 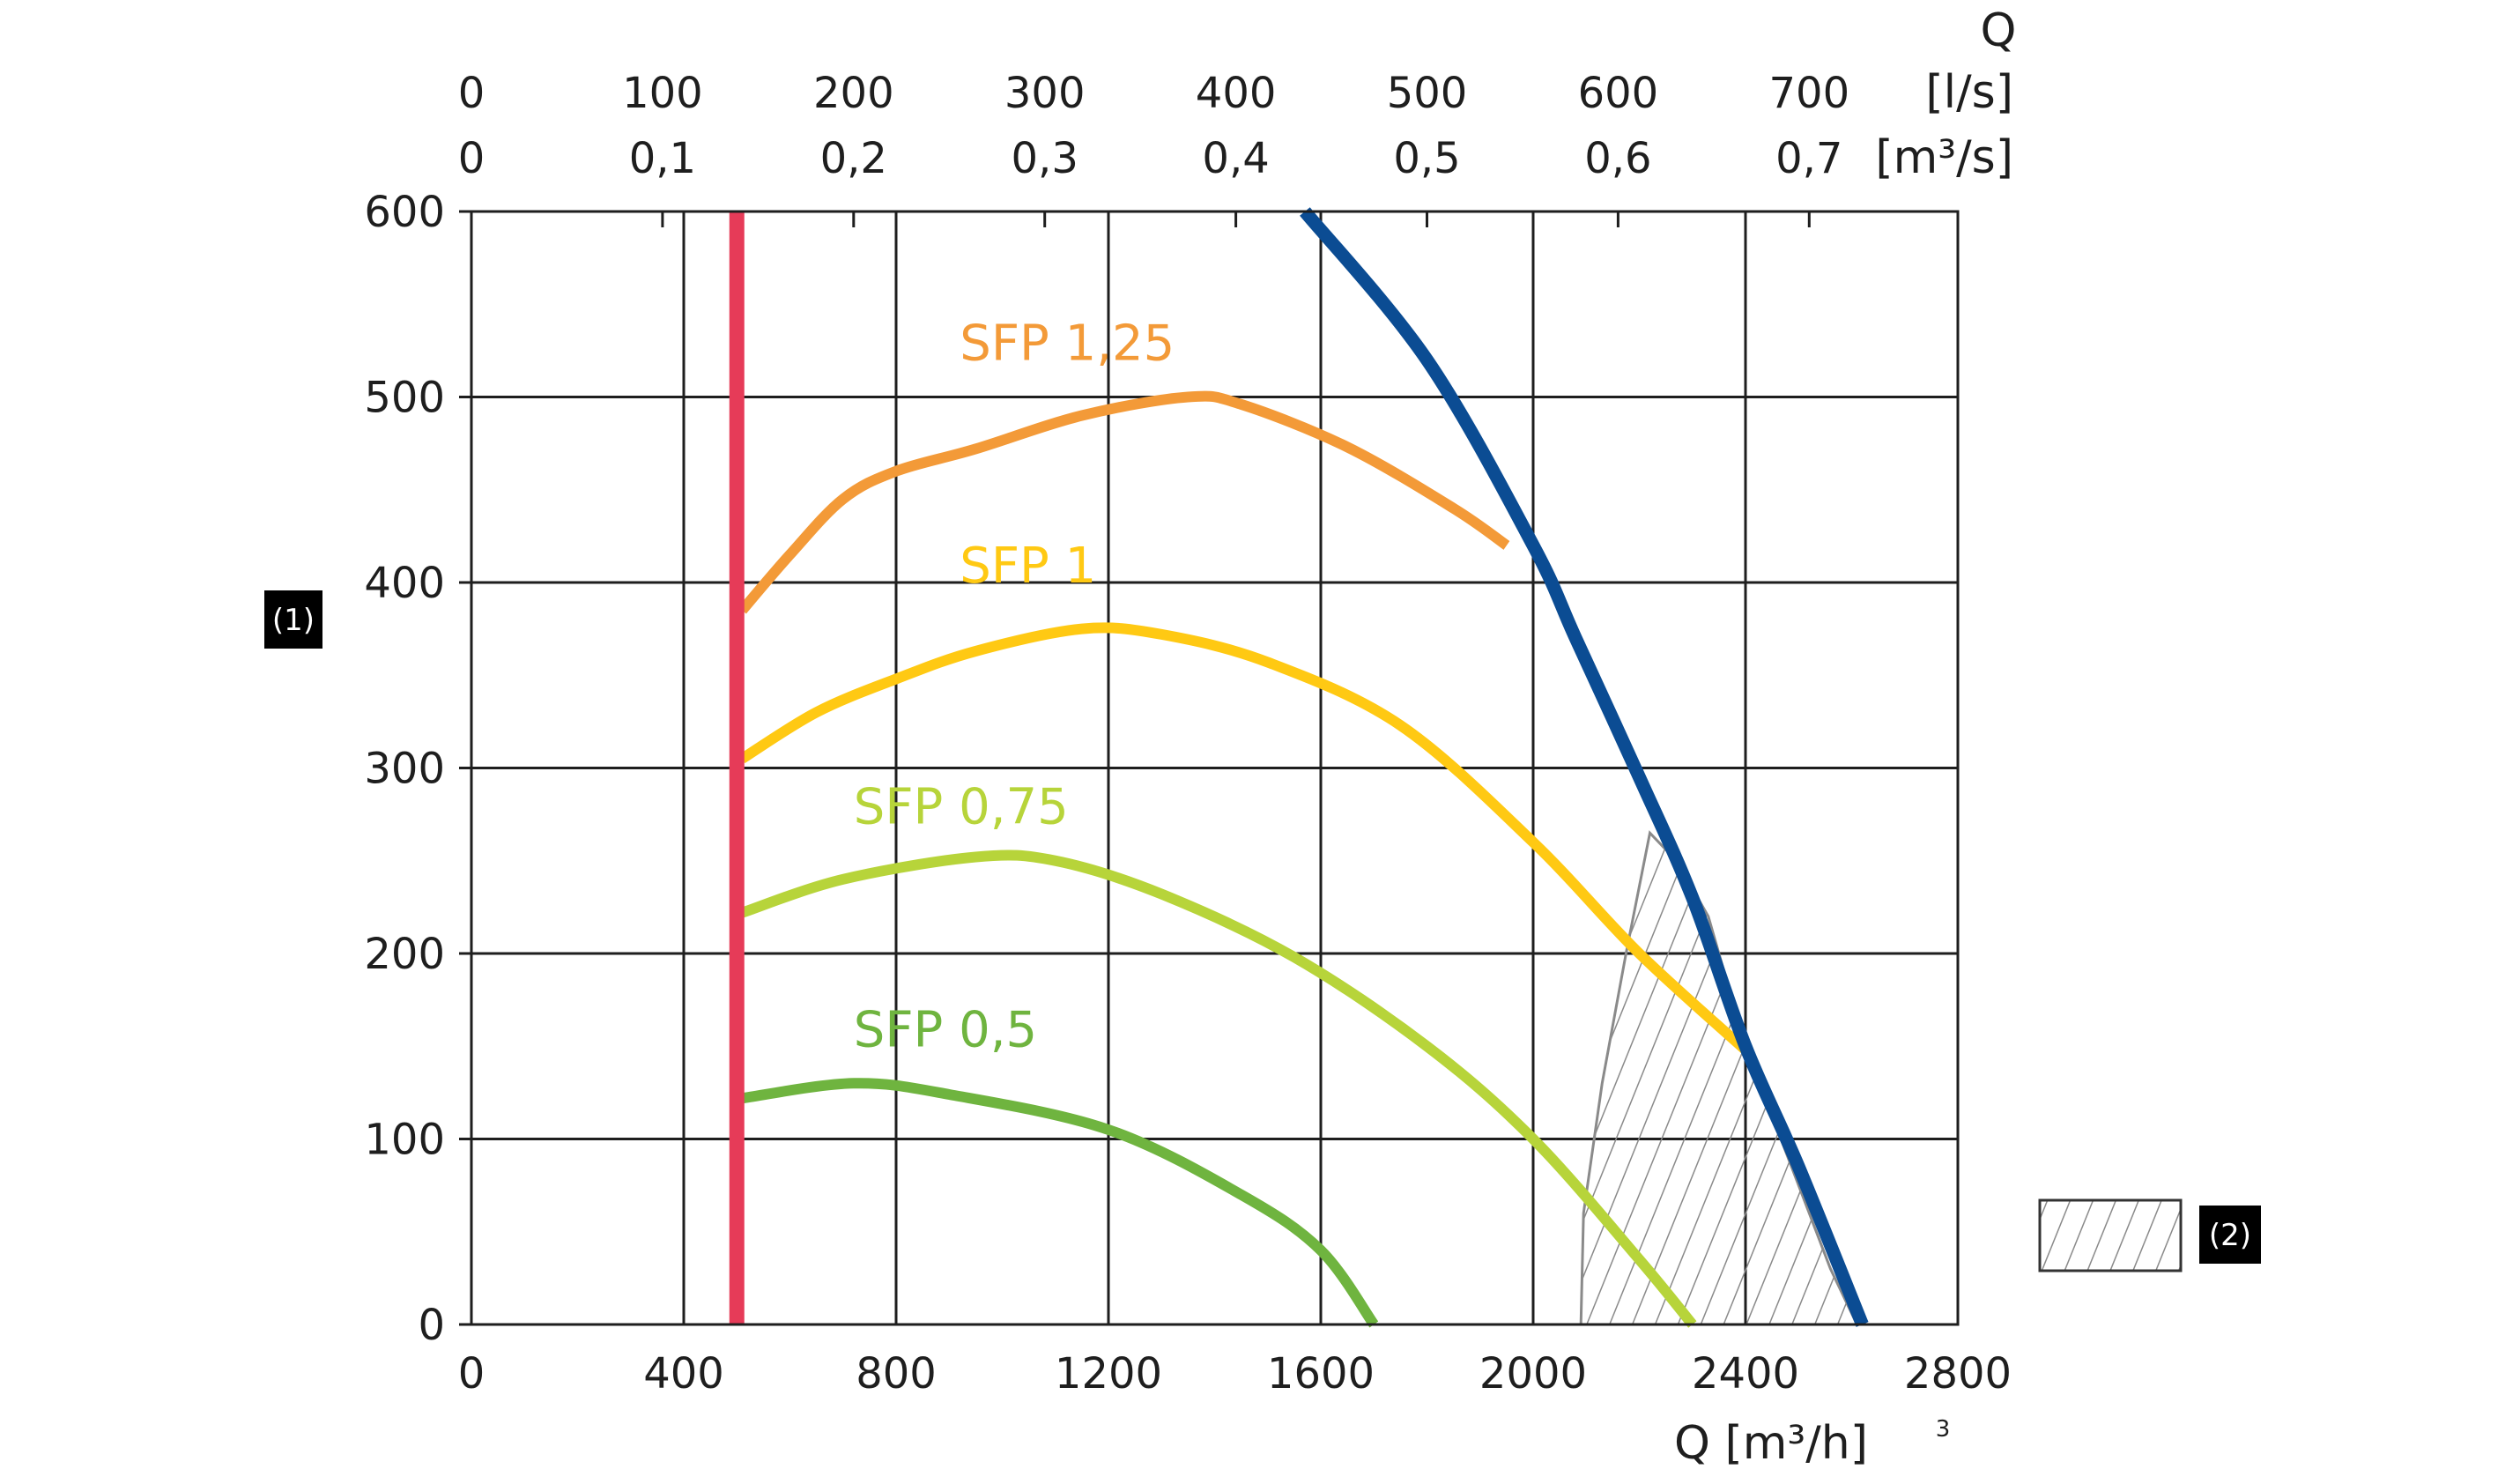 I want to click on top-axis-unit-m3s: [m³/s], so click(x=1944, y=157).